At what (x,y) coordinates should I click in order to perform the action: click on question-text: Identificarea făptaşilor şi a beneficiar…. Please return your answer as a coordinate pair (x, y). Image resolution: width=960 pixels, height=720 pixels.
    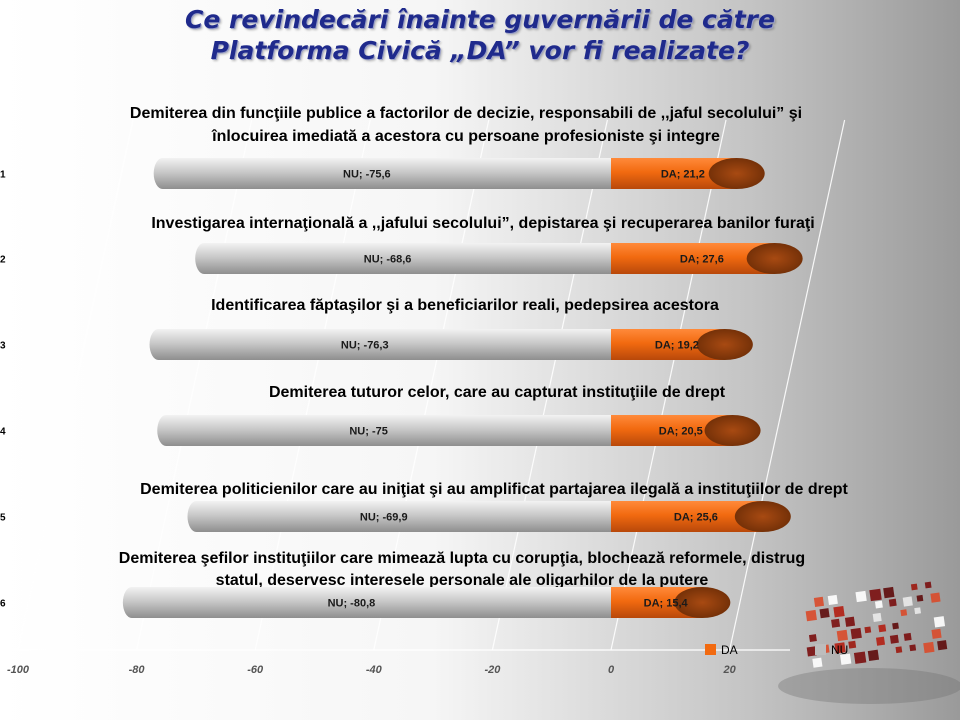
    Looking at the image, I should click on (465, 305).